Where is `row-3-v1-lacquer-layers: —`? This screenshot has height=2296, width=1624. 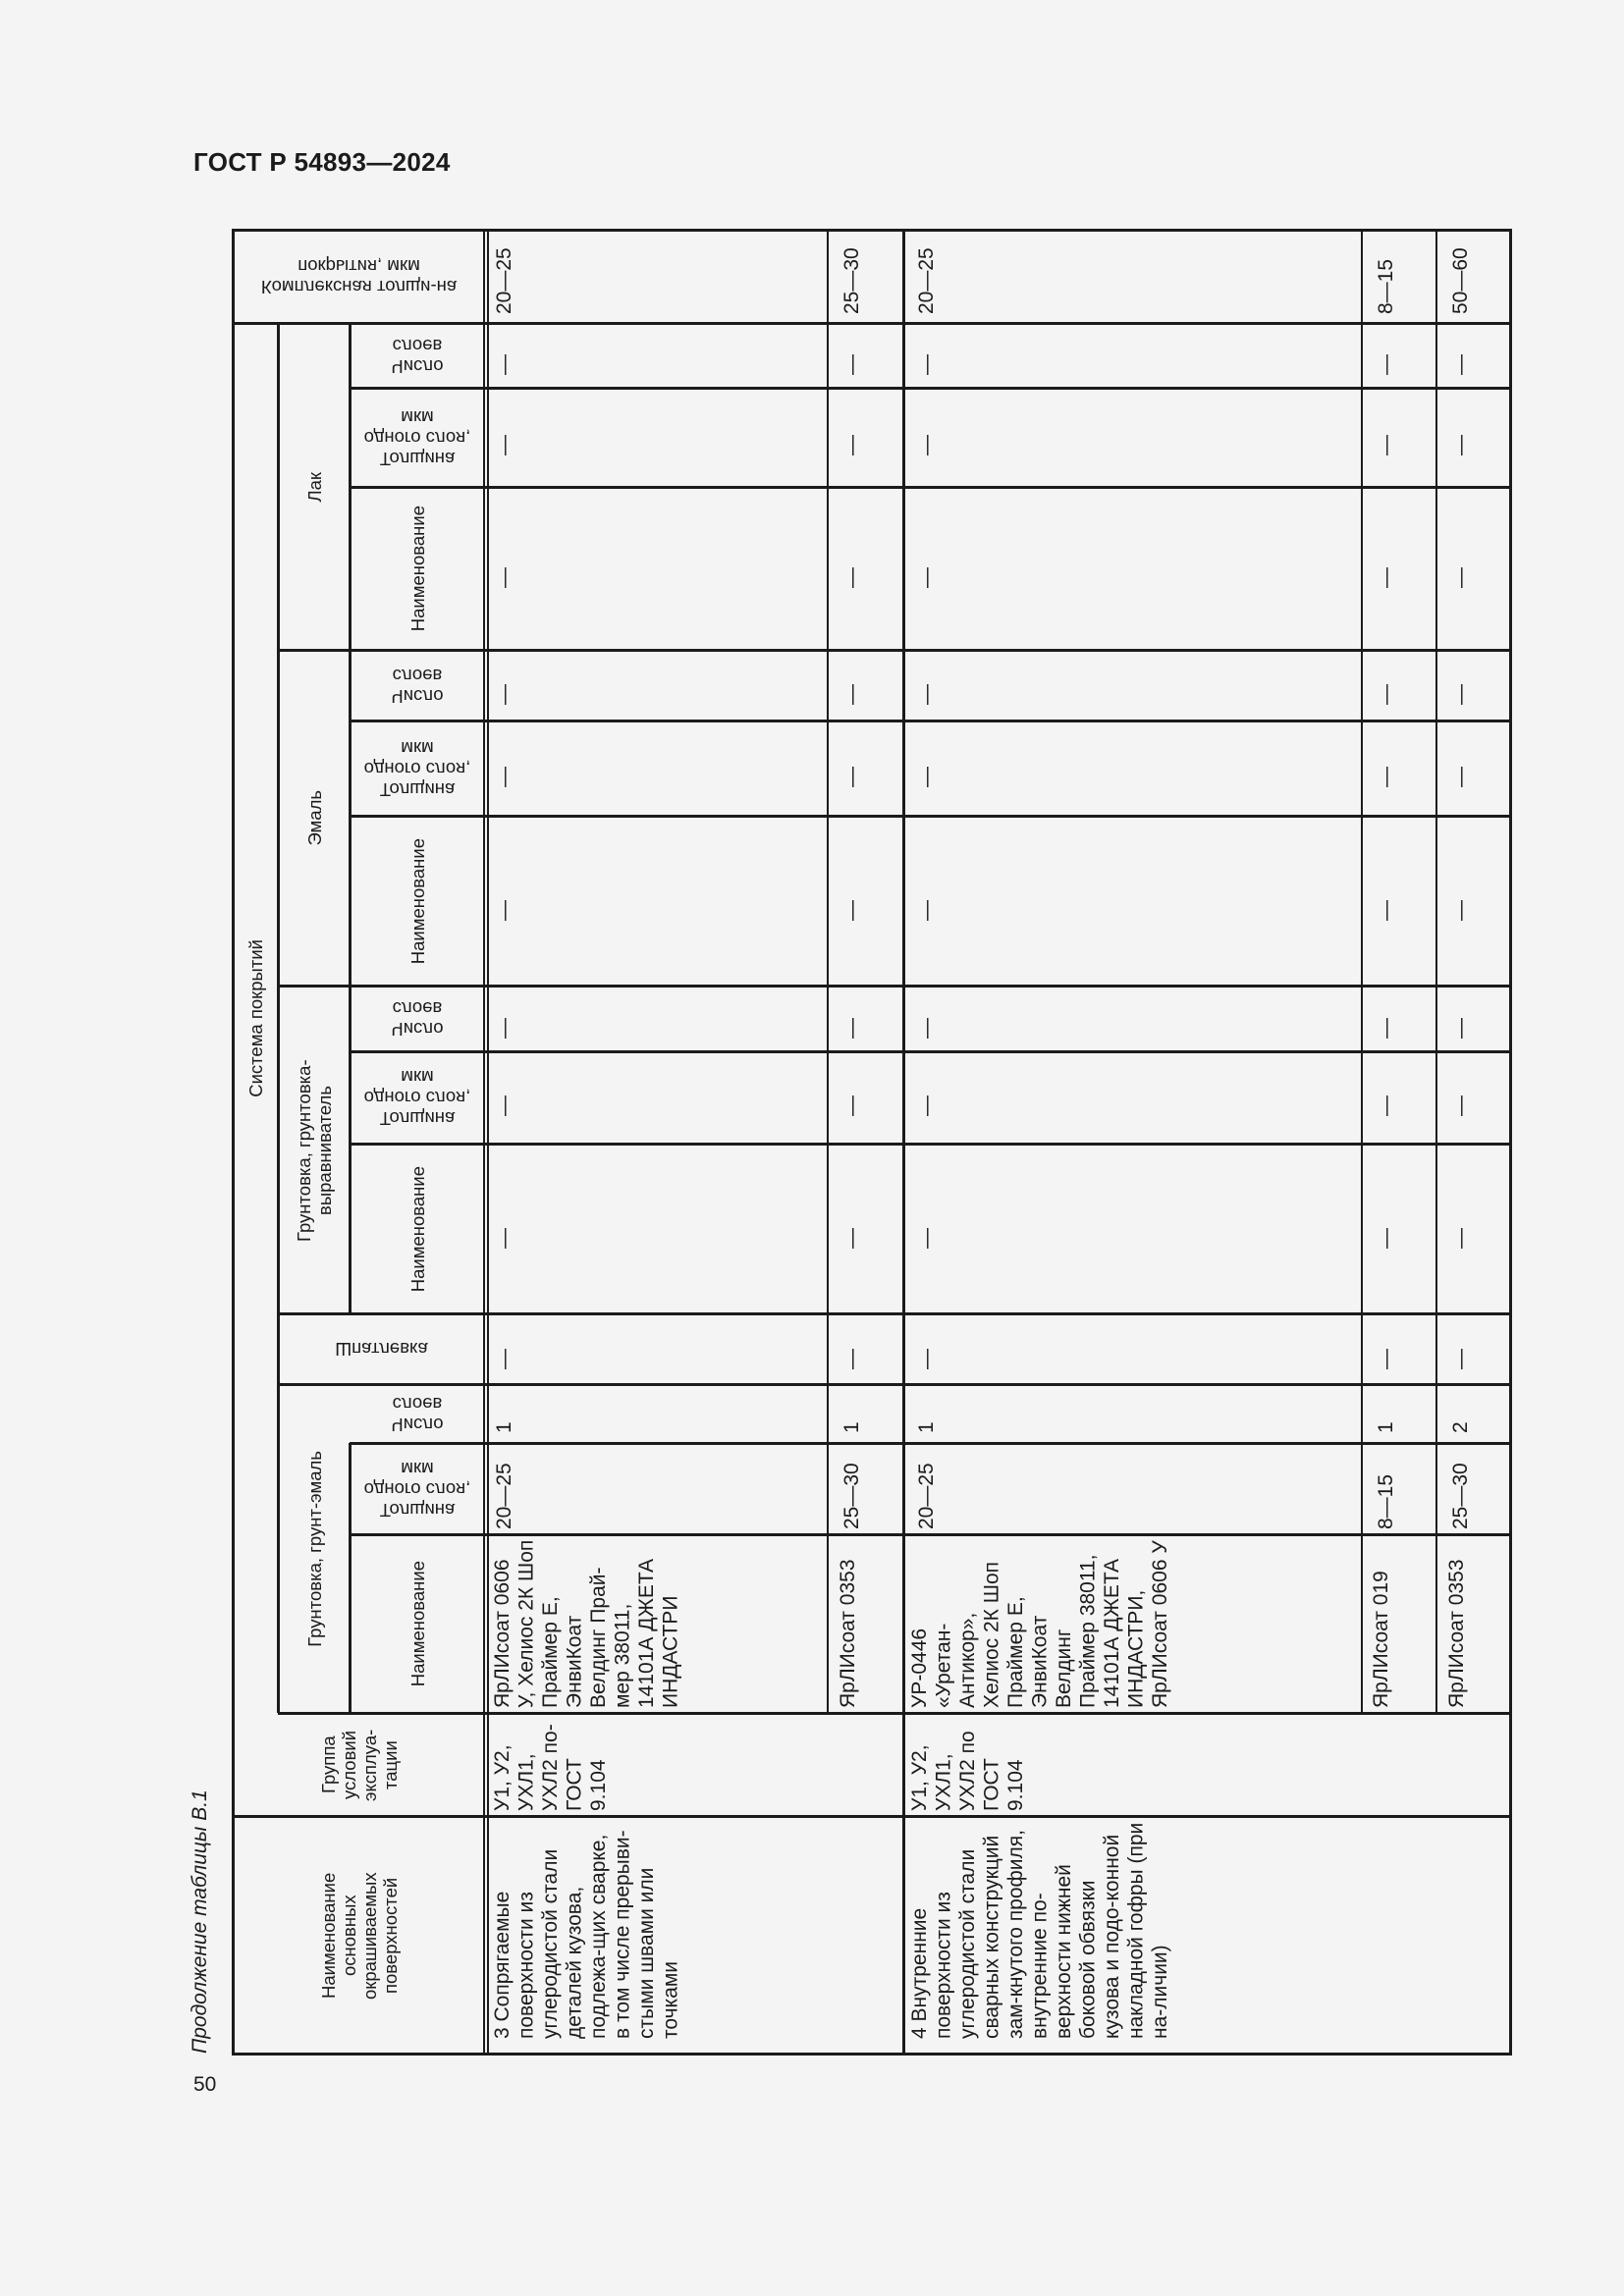 row-3-v1-lacquer-layers: — is located at coordinates (504, 365).